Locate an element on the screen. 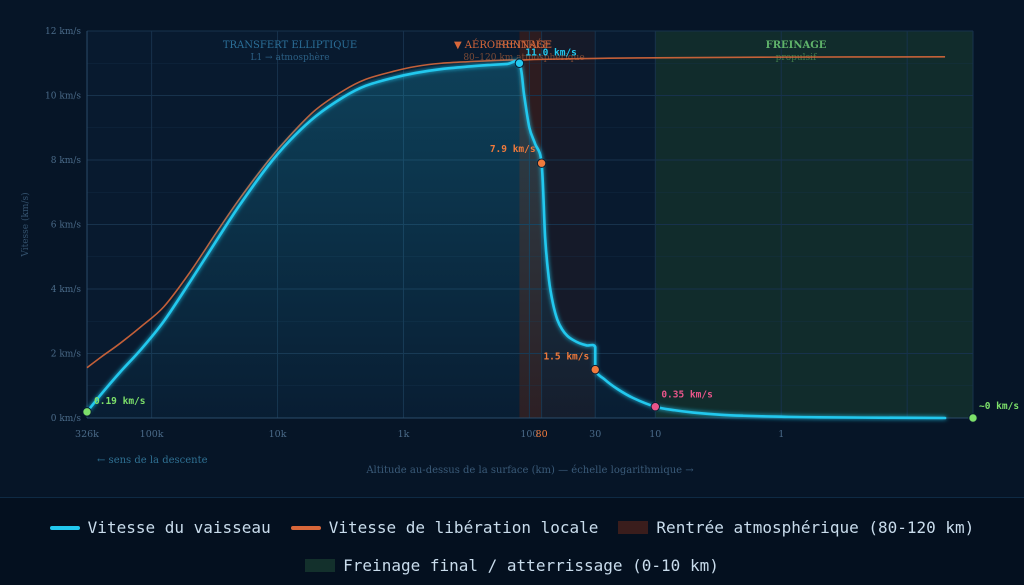 The image size is (1024, 585). region-title-aerobraking: ▼ AÉROFREINAGE is located at coordinates (503, 45).